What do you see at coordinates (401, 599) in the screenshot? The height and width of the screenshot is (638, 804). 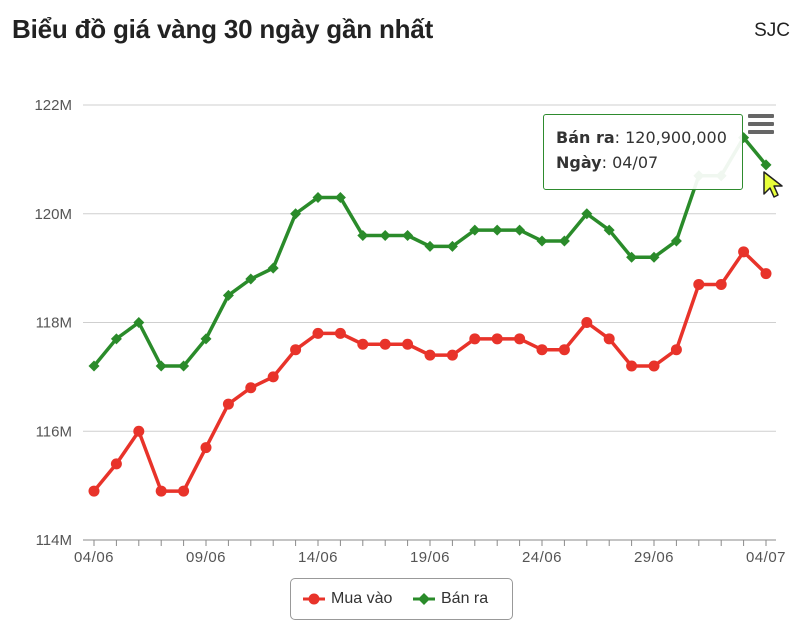 I see `chart-legend: Mua vào Bán ra` at bounding box center [401, 599].